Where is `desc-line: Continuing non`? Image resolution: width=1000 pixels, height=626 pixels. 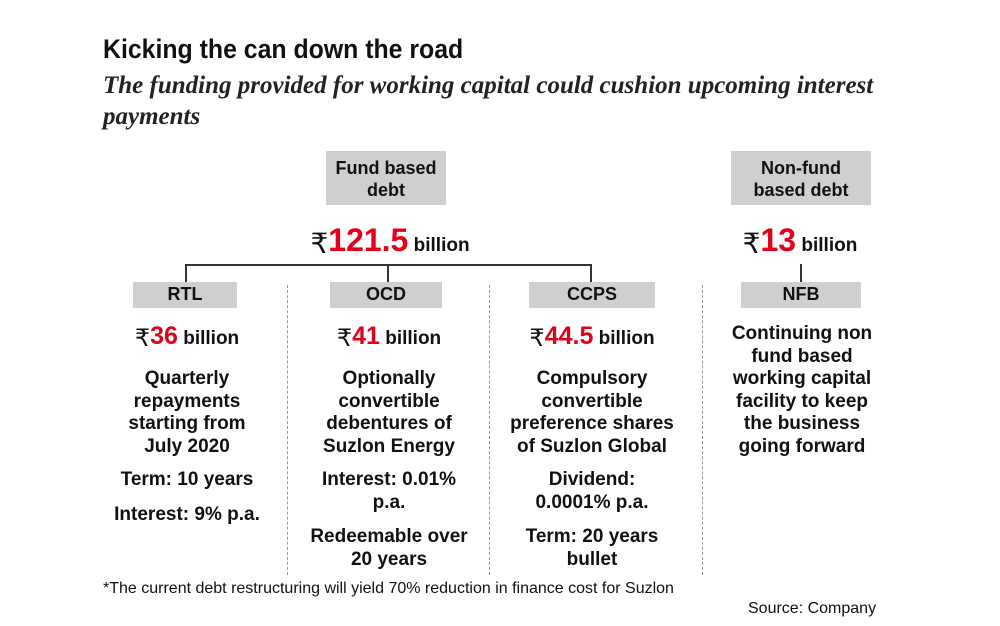 desc-line: Continuing non is located at coordinates (802, 333).